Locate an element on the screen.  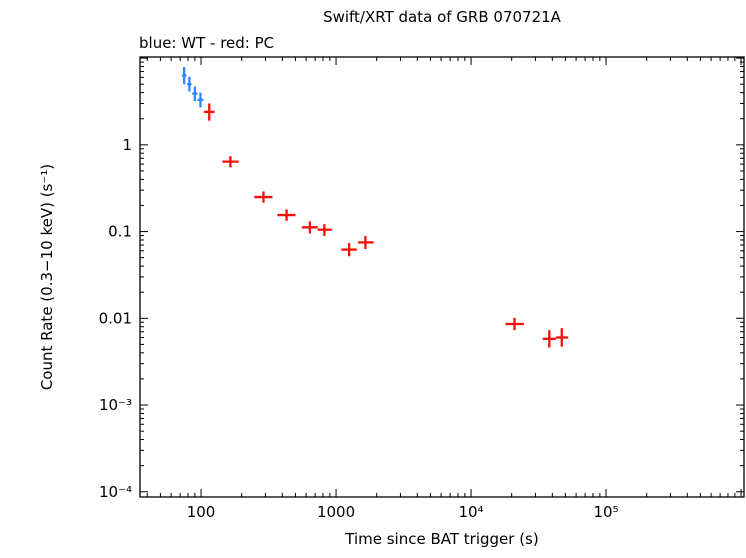
x-tick-label: 10⁴ is located at coordinates (470, 512).